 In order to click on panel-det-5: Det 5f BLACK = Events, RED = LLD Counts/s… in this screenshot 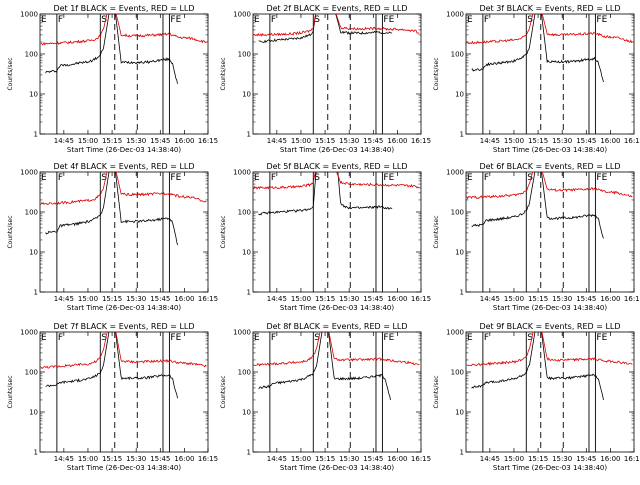, I will do `click(325, 237)`.